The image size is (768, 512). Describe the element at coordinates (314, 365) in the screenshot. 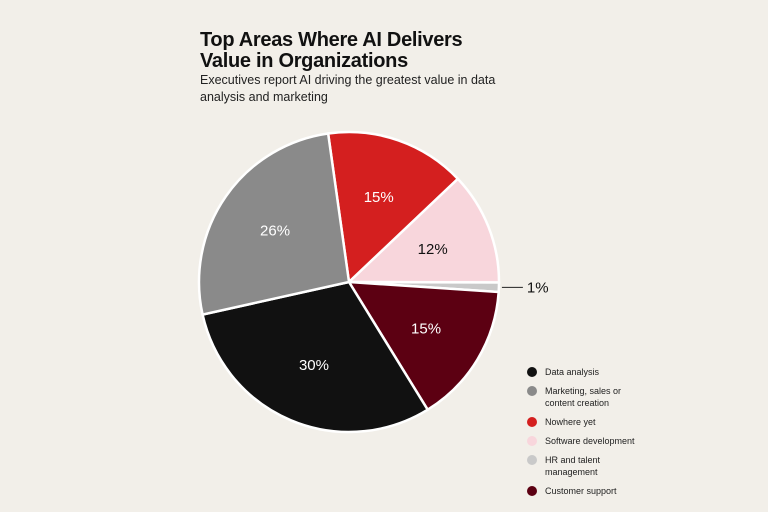

I see `data-label: 30%` at that location.